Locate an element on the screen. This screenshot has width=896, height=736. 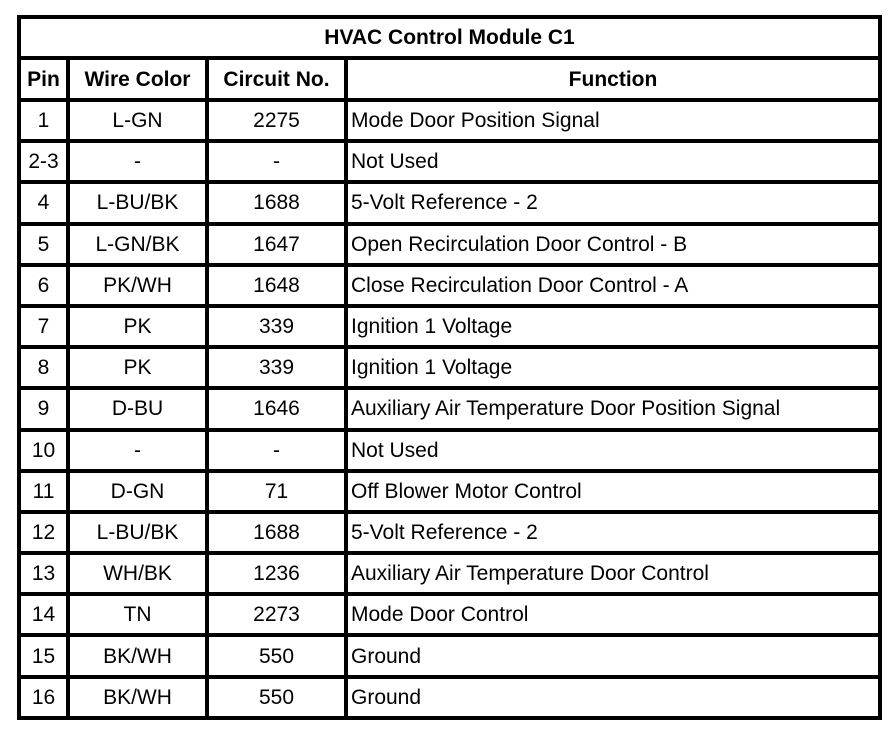
header-pin: Pin is located at coordinates (43, 79).